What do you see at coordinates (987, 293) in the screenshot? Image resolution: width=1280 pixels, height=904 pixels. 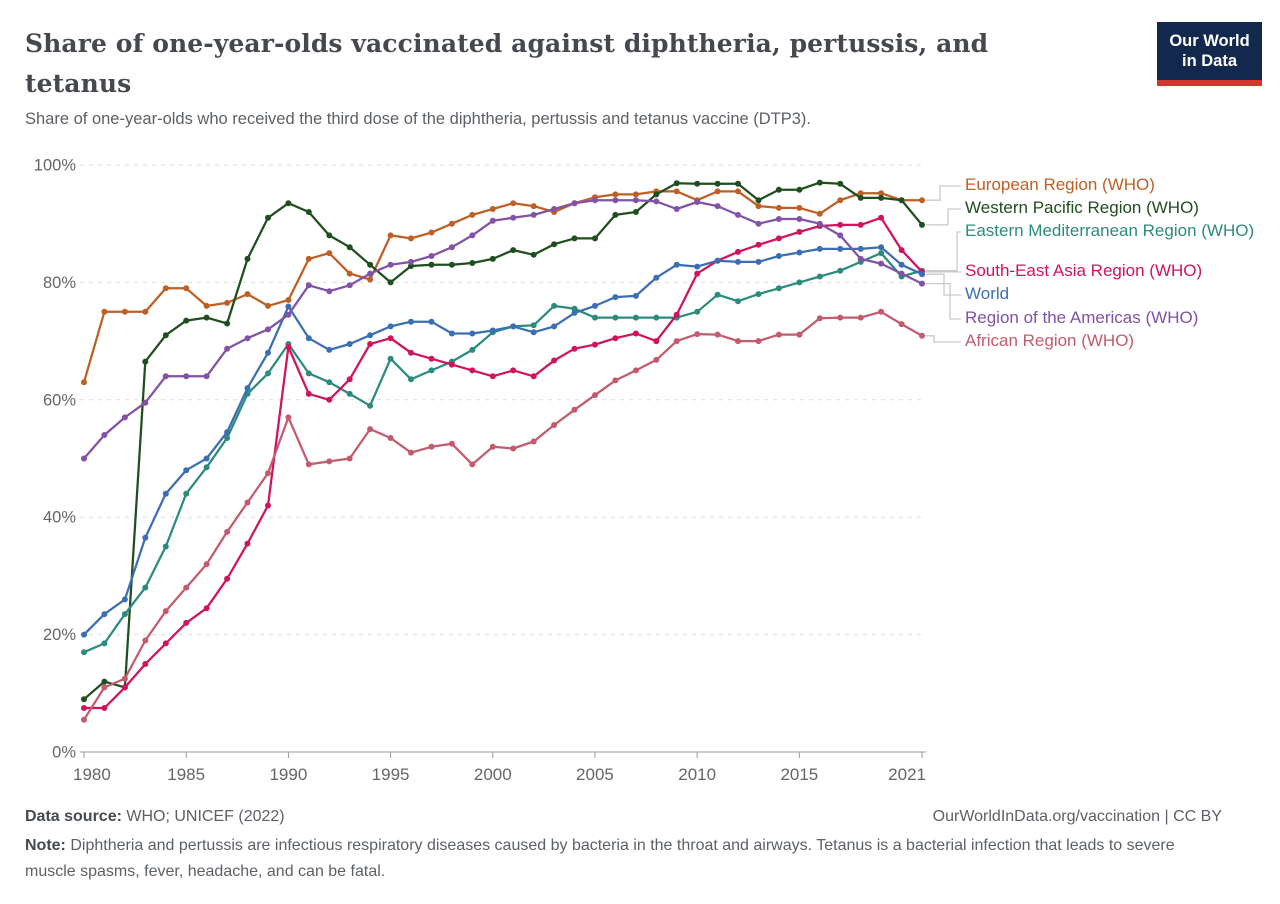 I see `legend-item-world: World` at bounding box center [987, 293].